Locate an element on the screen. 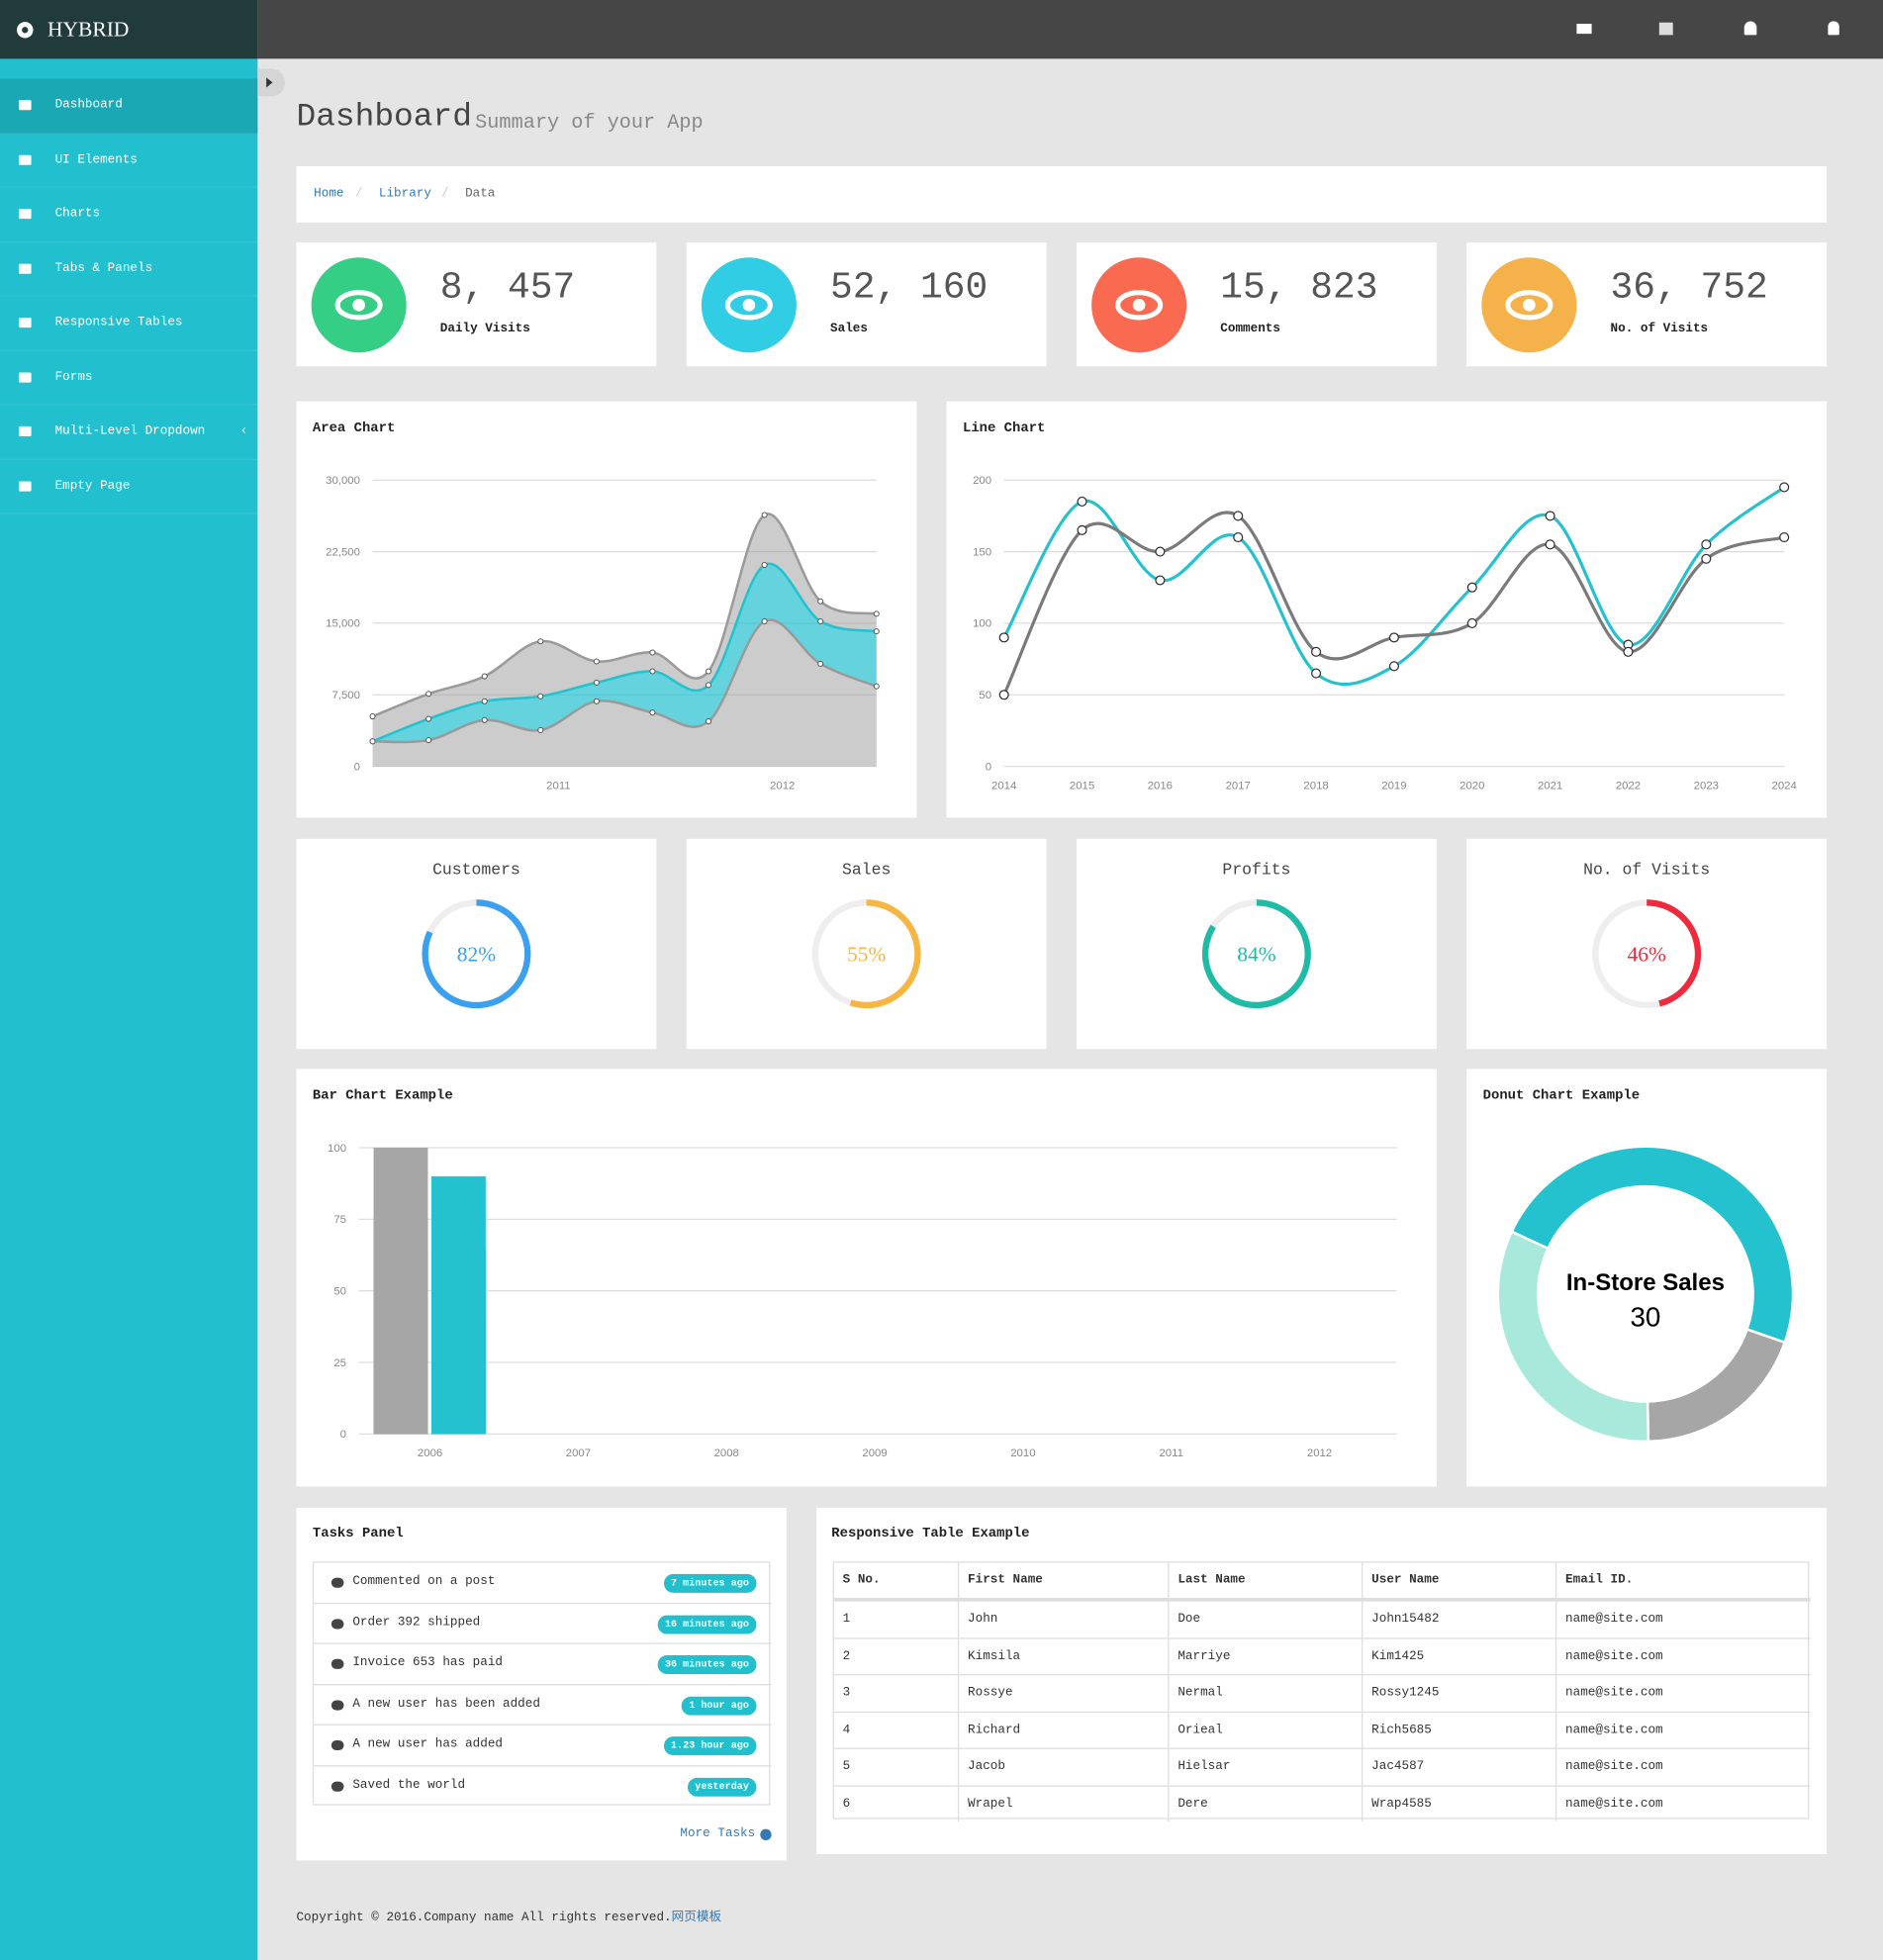 The height and width of the screenshot is (1960, 1883). table-header: S No. is located at coordinates (897, 1581).